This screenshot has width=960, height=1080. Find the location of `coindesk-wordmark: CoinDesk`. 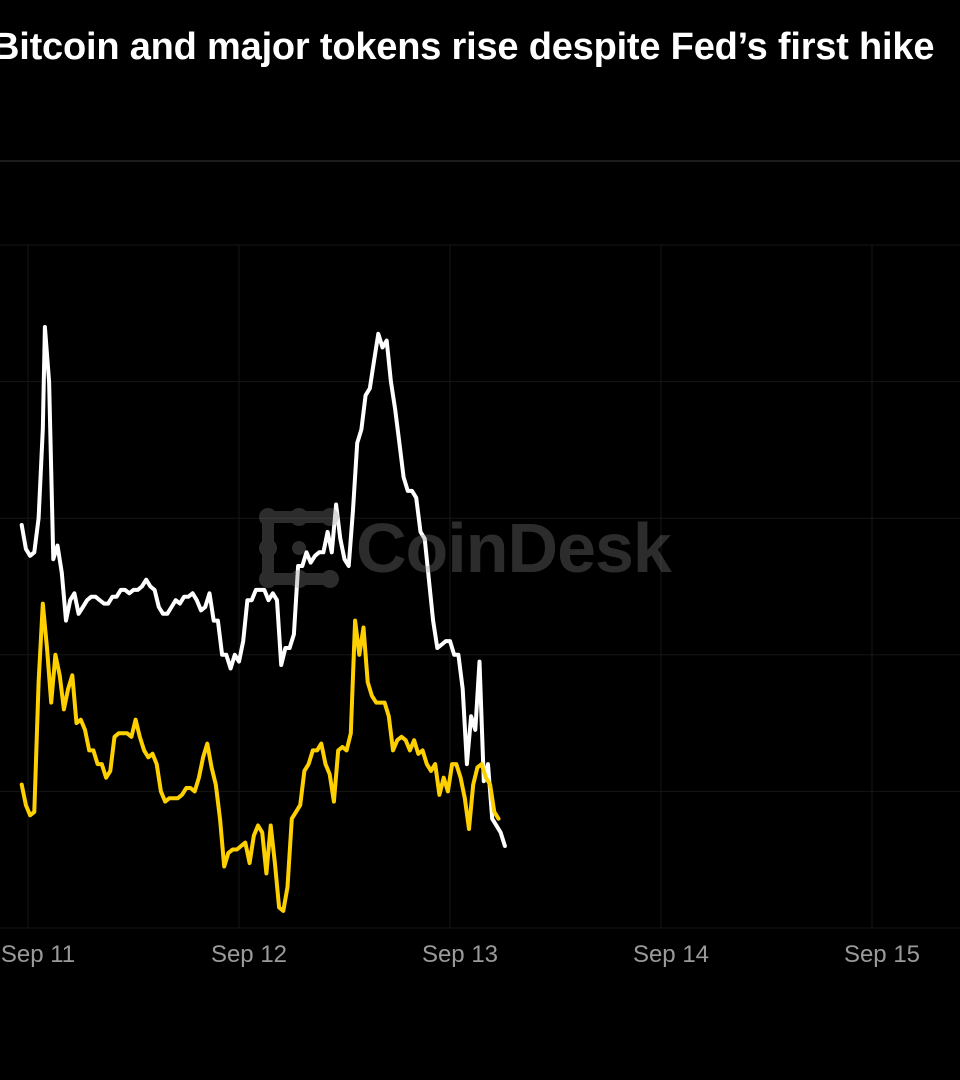

coindesk-wordmark: CoinDesk is located at coordinates (514, 548).